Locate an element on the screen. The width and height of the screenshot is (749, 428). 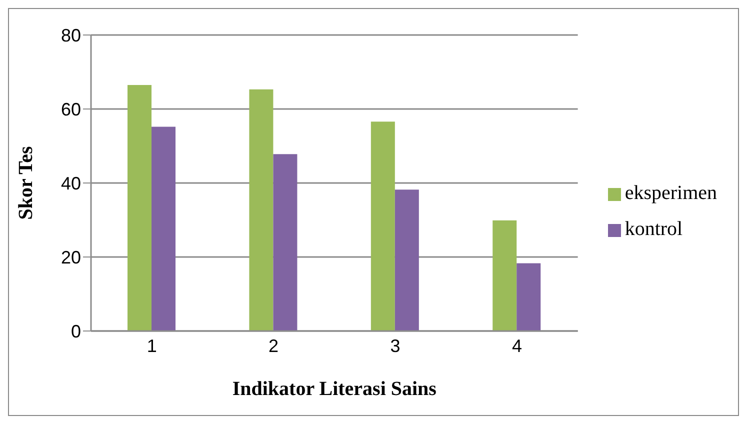
x-tick-label: 2 is located at coordinates (273, 346).